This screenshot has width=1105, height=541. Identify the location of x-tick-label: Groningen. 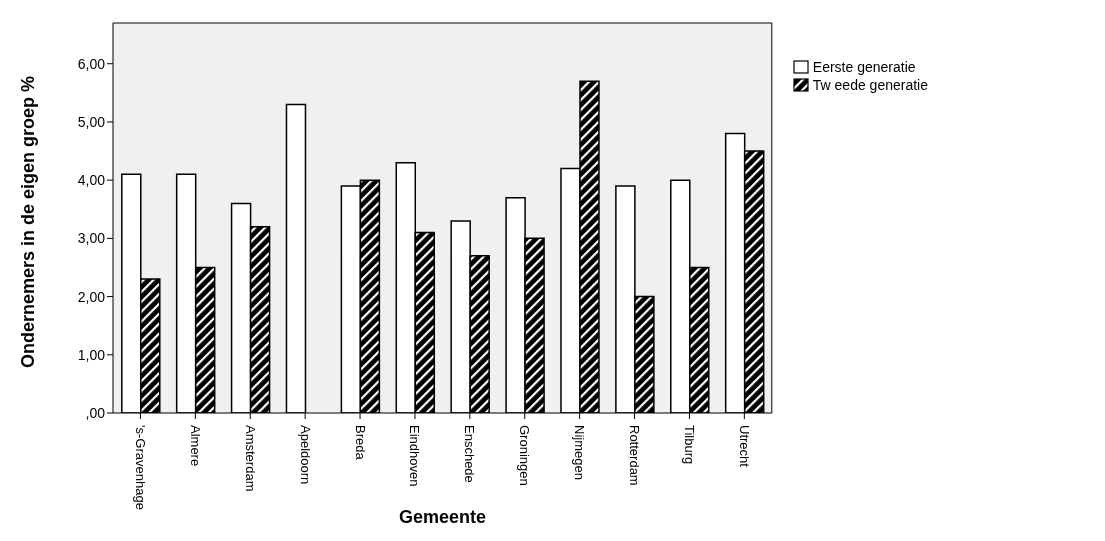
(525, 455).